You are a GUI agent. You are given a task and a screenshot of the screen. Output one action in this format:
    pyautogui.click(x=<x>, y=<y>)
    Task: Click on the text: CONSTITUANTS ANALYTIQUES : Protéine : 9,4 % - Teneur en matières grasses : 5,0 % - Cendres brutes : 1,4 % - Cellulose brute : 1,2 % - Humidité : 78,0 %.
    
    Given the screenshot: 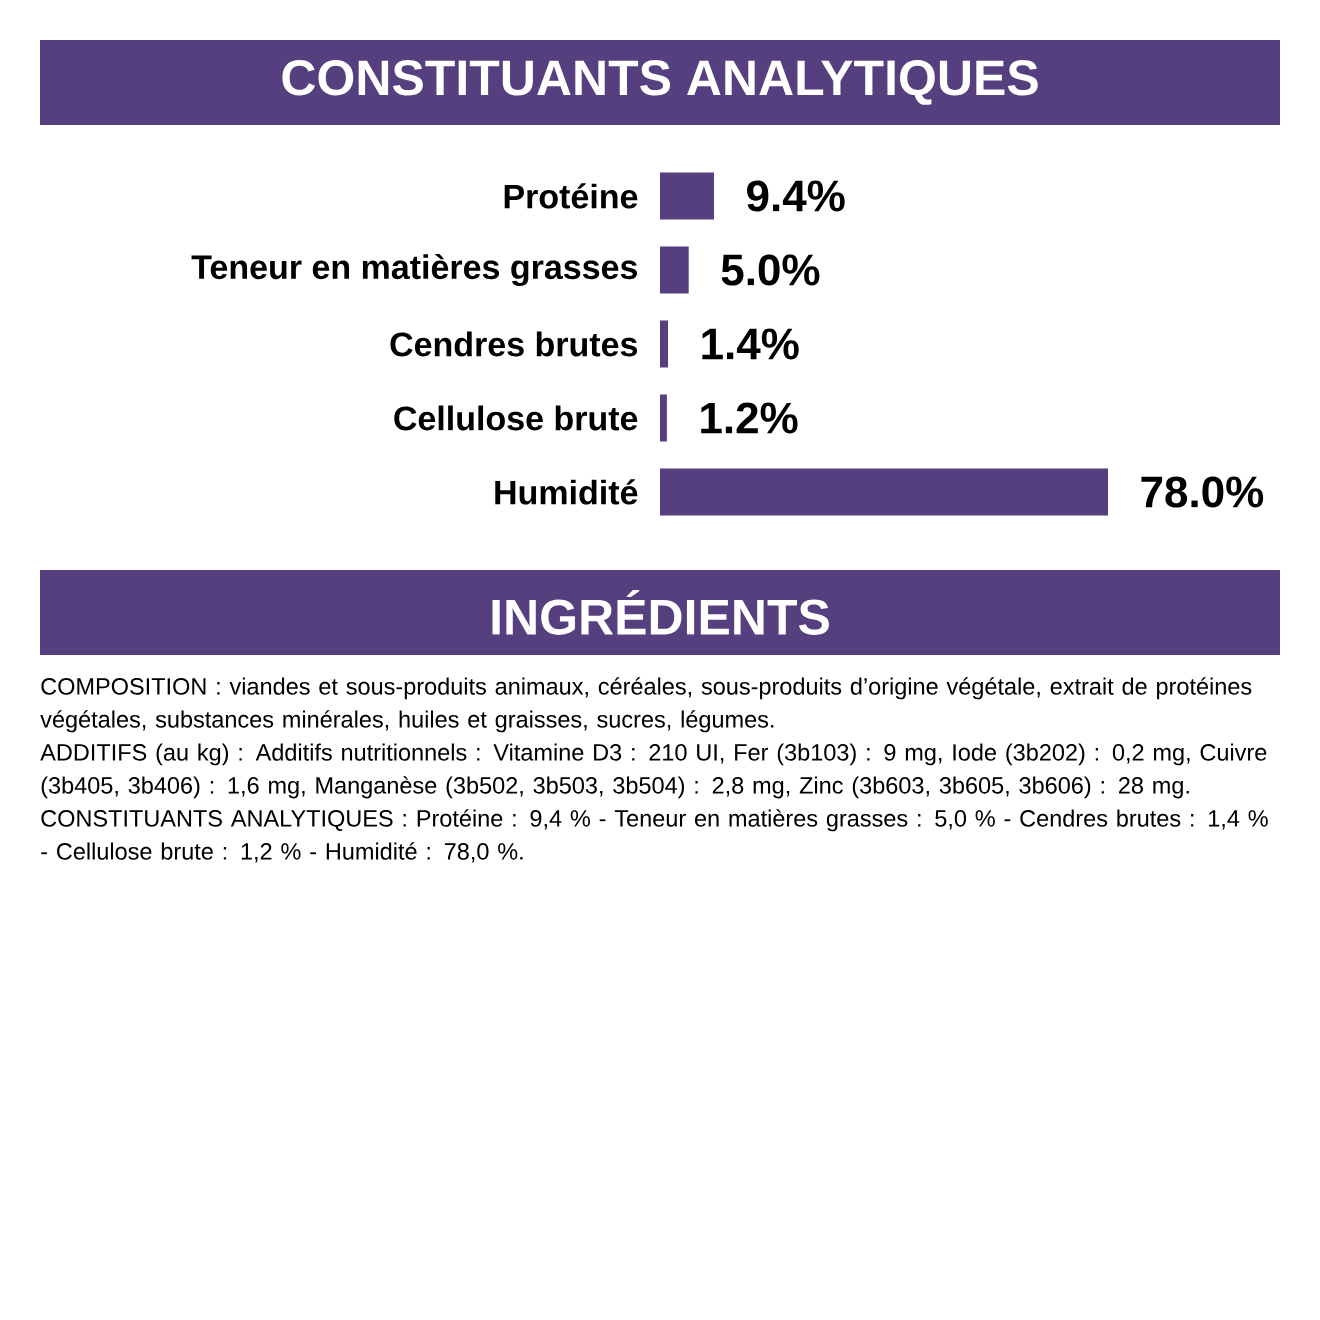 What is the action you would take?
    pyautogui.click(x=654, y=836)
    